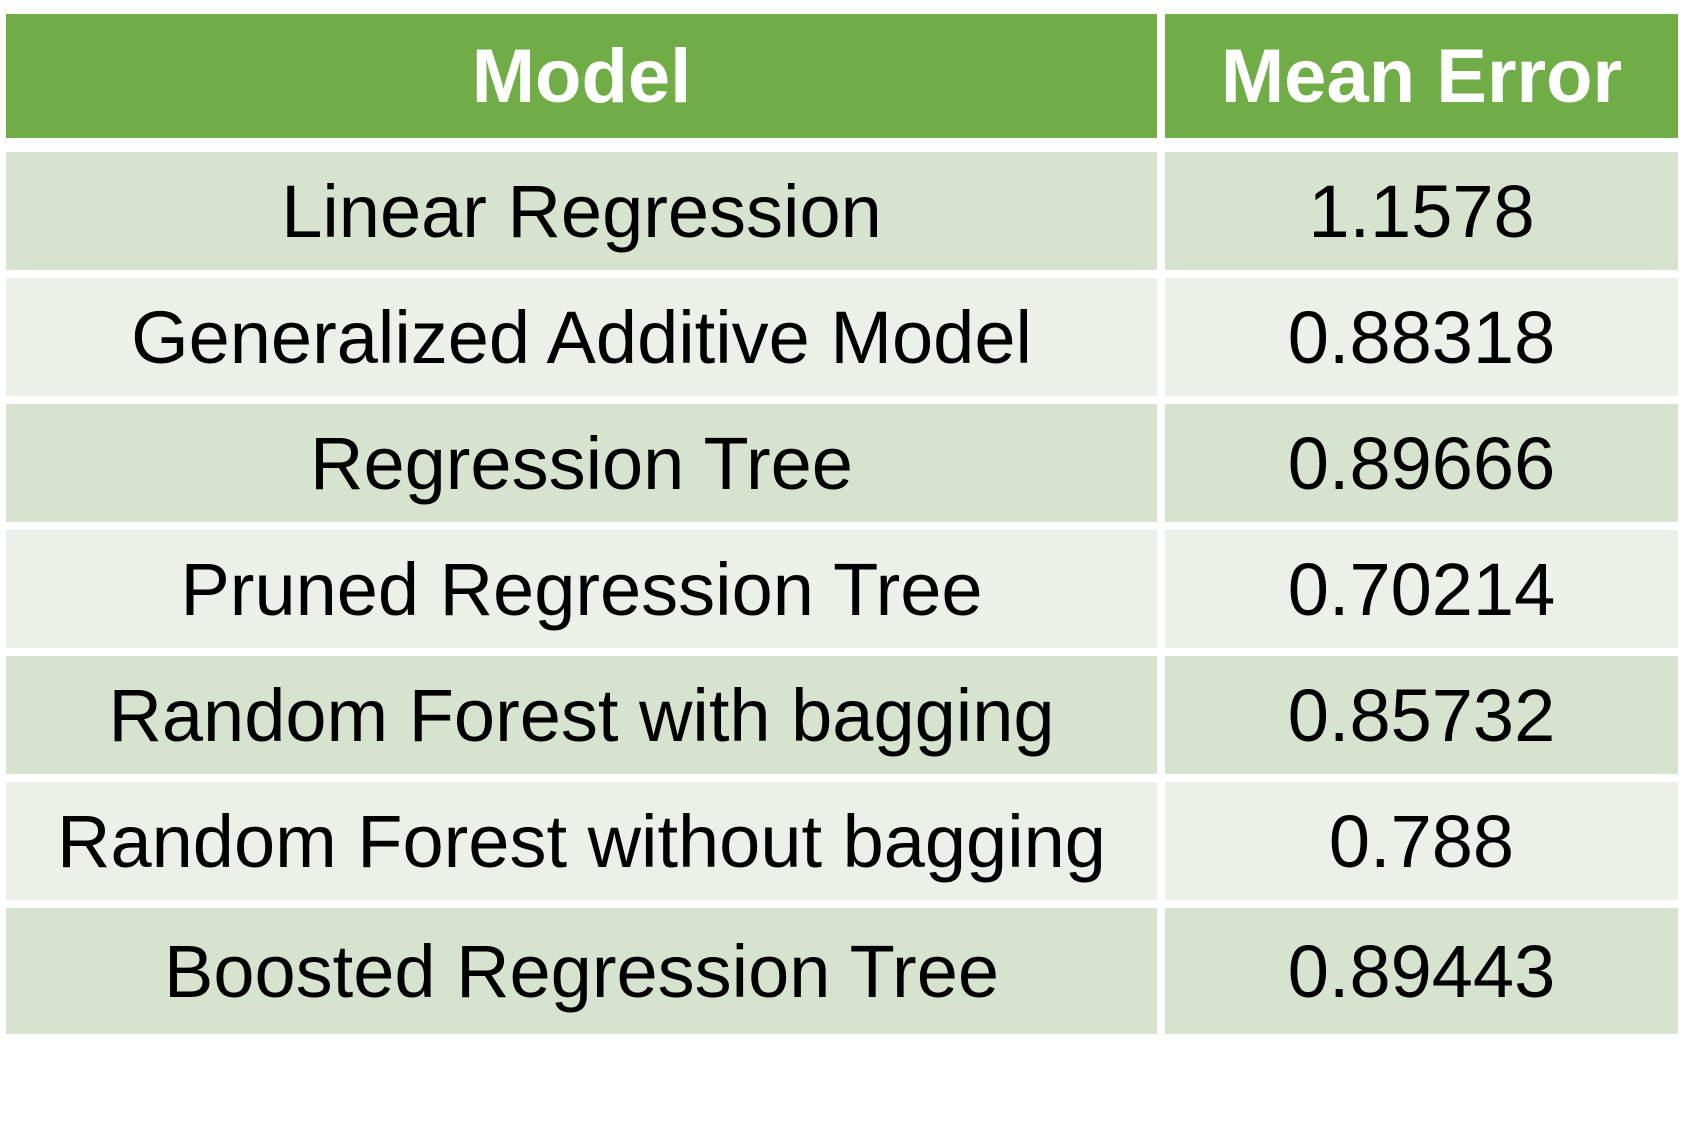 This screenshot has width=1686, height=1122. Describe the element at coordinates (581, 341) in the screenshot. I see `model-cell: Generalized Additive Model` at that location.